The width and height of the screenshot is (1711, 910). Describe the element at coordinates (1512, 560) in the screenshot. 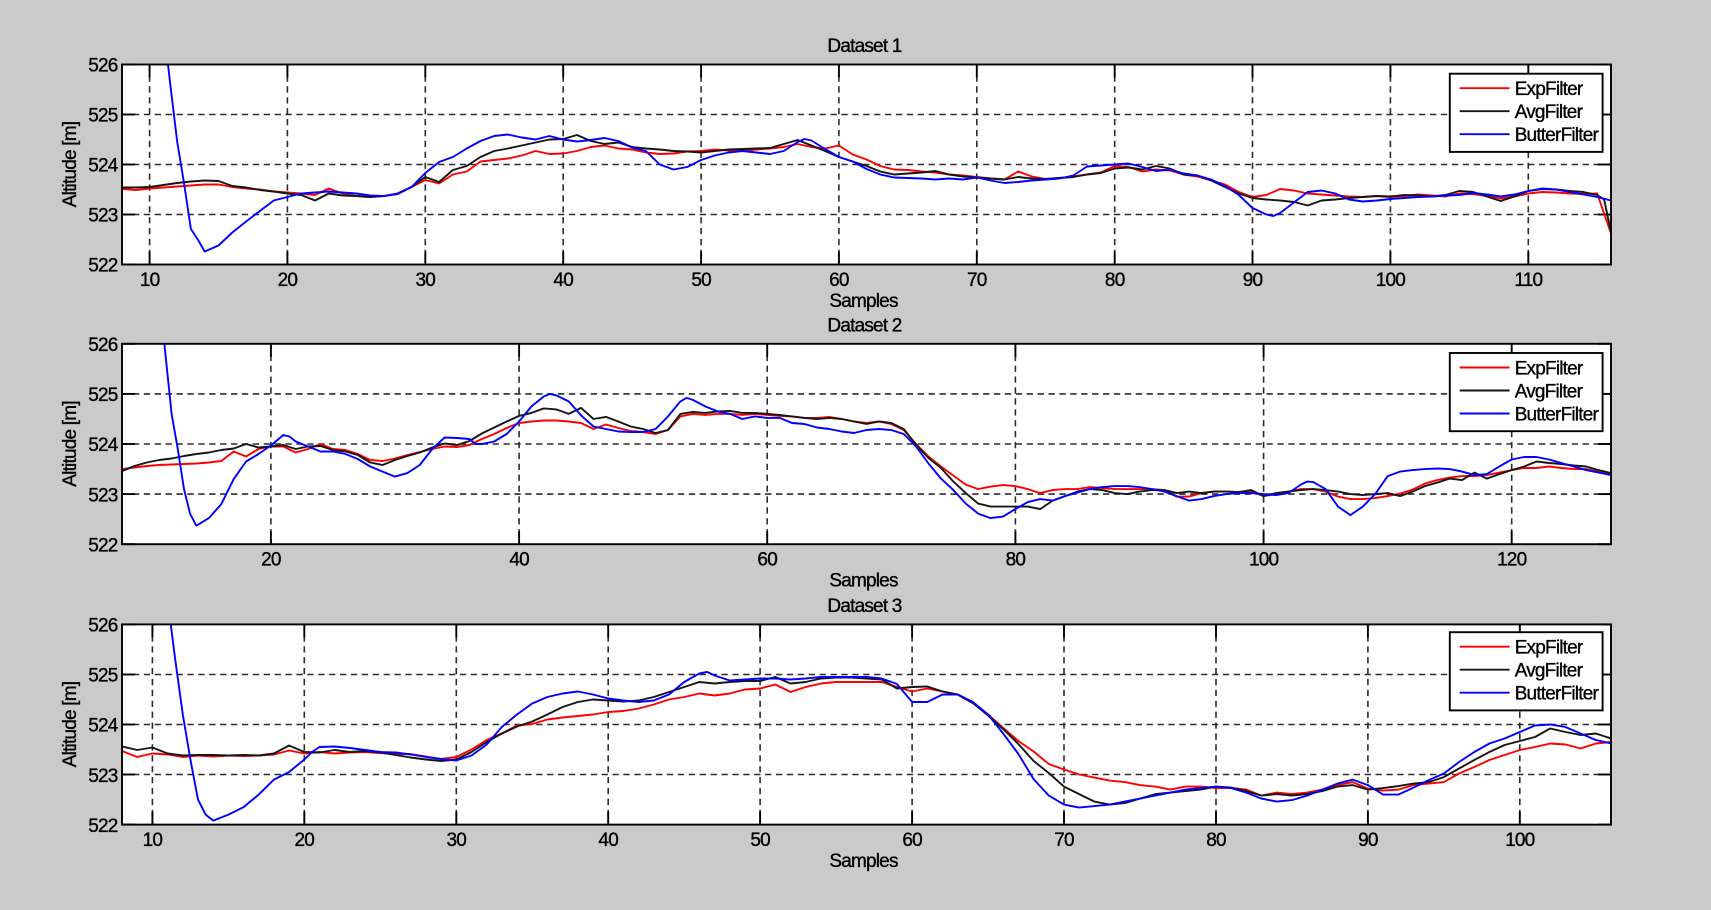

I see `svg-text: 120` at that location.